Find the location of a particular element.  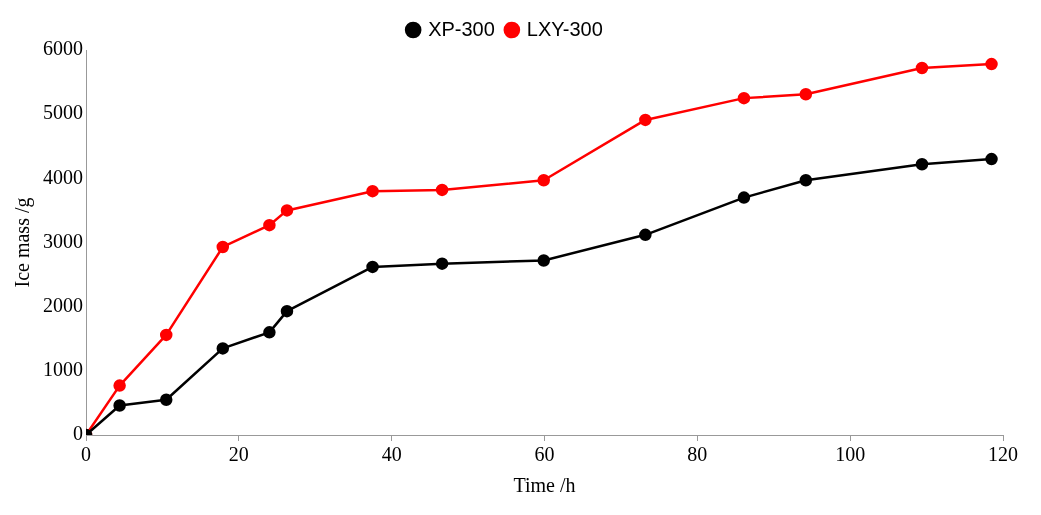

legend-label: LXY-300 is located at coordinates (564, 28).